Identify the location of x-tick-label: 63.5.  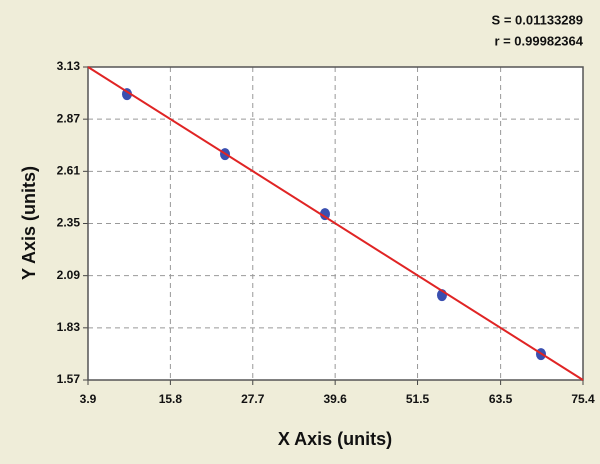
(501, 399).